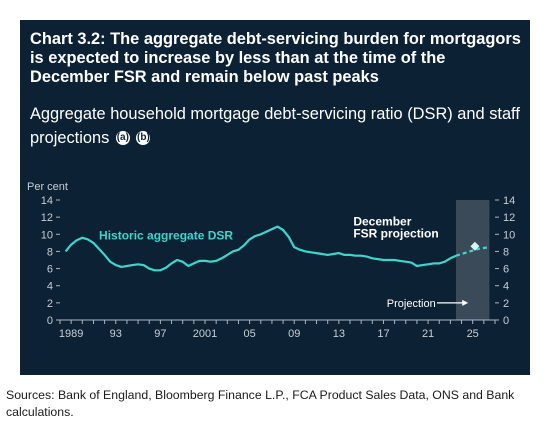  What do you see at coordinates (473, 334) in the screenshot?
I see `x-tick-label: 25` at bounding box center [473, 334].